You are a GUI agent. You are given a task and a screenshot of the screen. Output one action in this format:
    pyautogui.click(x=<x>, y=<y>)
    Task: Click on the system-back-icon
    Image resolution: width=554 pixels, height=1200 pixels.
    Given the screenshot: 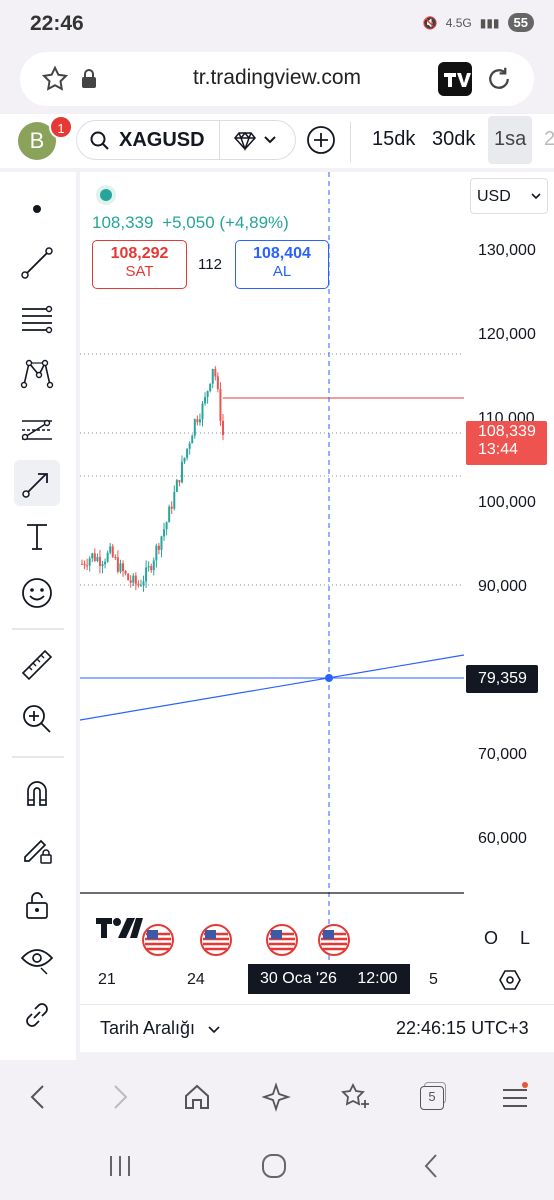 What is the action you would take?
    pyautogui.click(x=432, y=1166)
    